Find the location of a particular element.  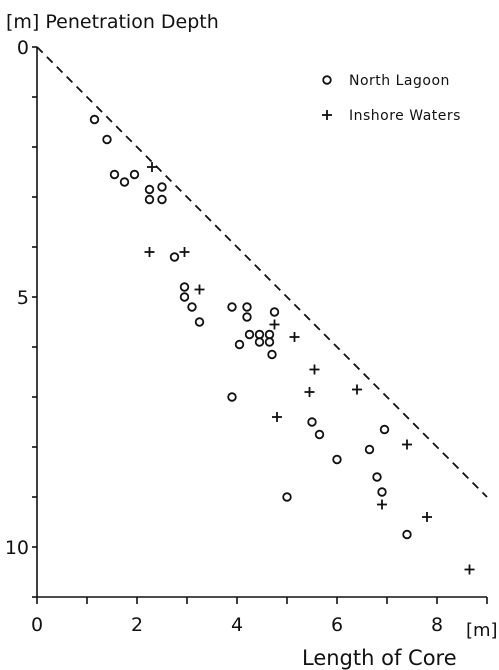

x-axis-unit: [m] is located at coordinates (482, 630).